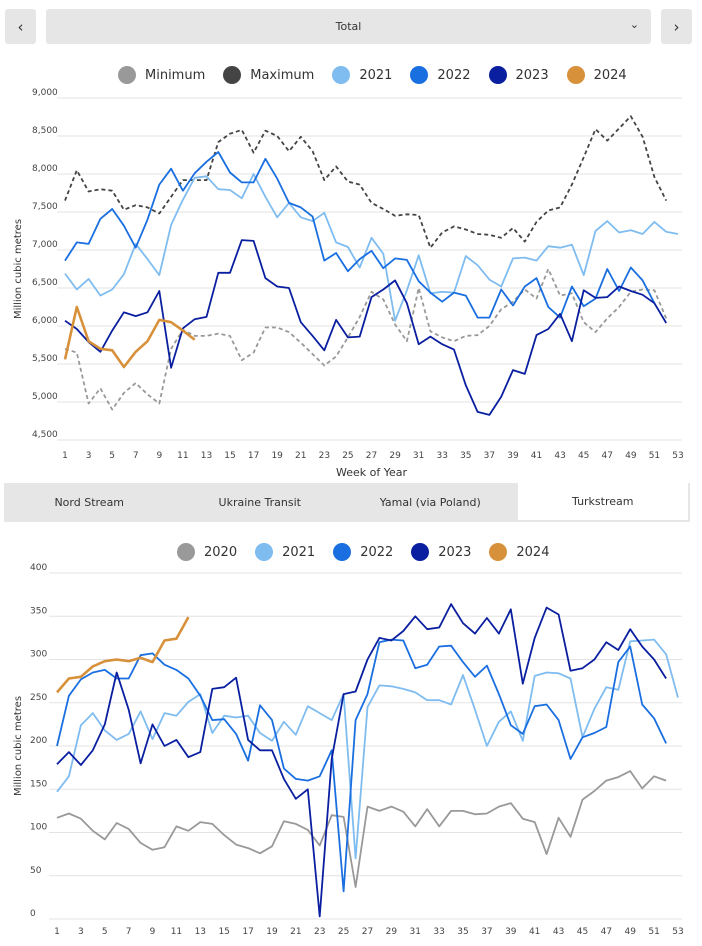  Describe the element at coordinates (513, 456) in the screenshot. I see `x-tick-label: 39` at that location.